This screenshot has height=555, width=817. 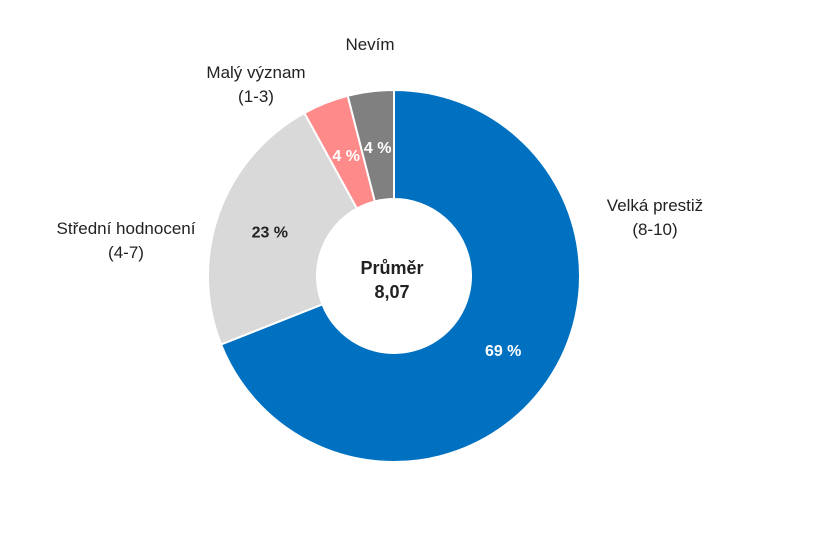 What do you see at coordinates (369, 44) in the screenshot?
I see `category-name-4: Nevím` at bounding box center [369, 44].